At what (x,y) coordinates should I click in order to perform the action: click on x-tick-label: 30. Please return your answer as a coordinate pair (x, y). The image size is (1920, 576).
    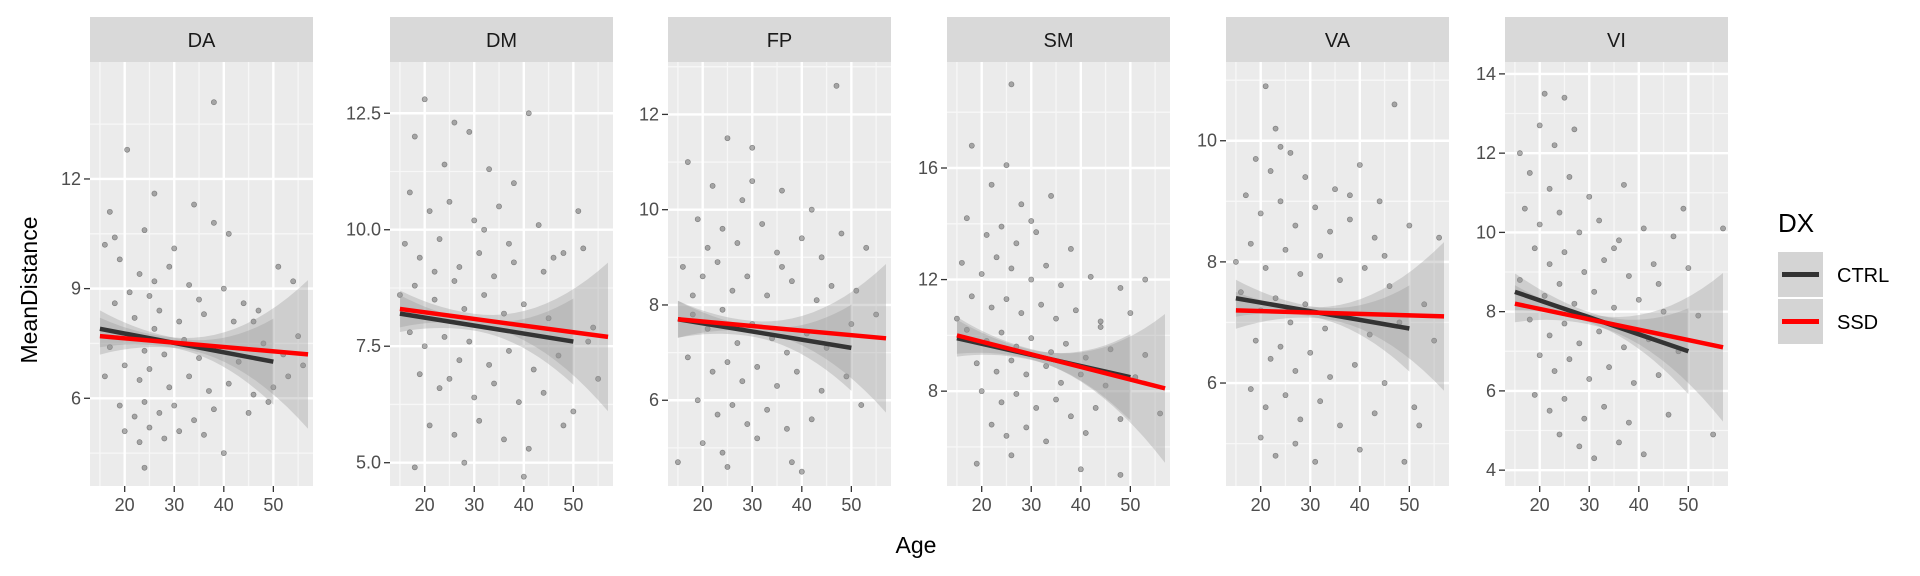
    Looking at the image, I should click on (1310, 505).